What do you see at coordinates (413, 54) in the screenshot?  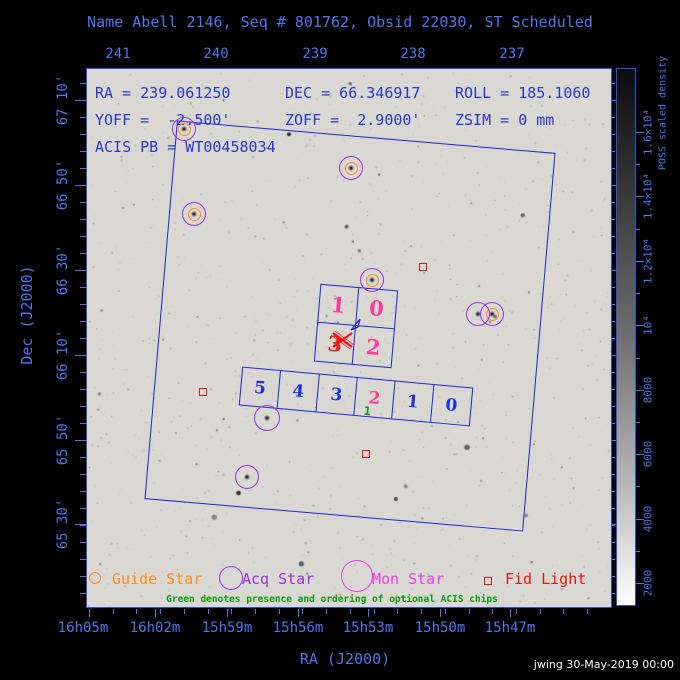 I see `ra-degree-label: 238` at bounding box center [413, 54].